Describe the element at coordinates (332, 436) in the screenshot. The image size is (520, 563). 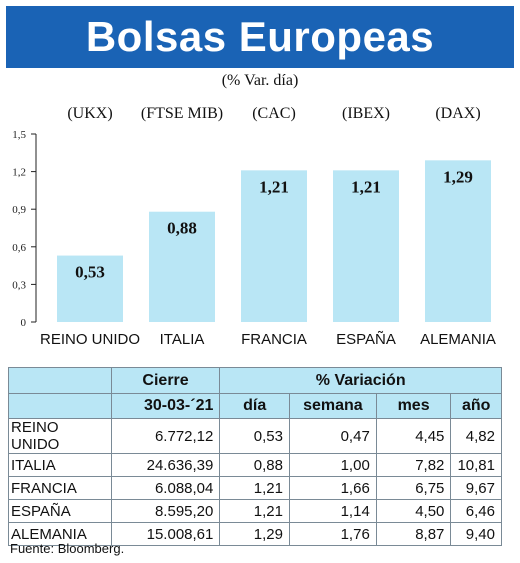
I see `row-semana: 0,47` at that location.